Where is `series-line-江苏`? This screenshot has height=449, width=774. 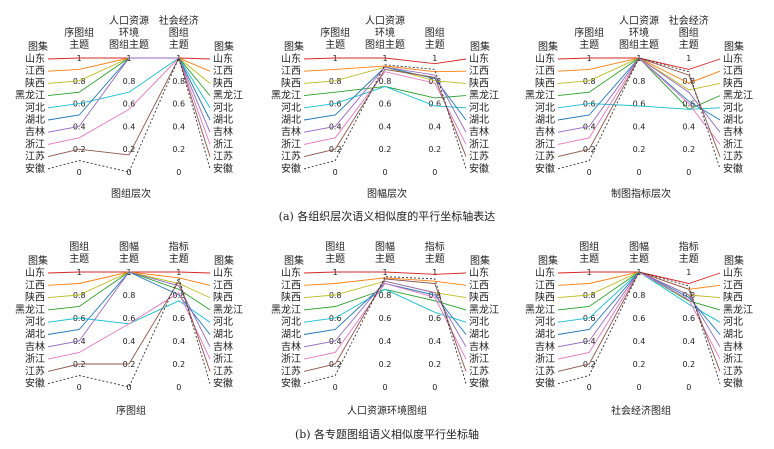 series-line-江苏 is located at coordinates (129, 326).